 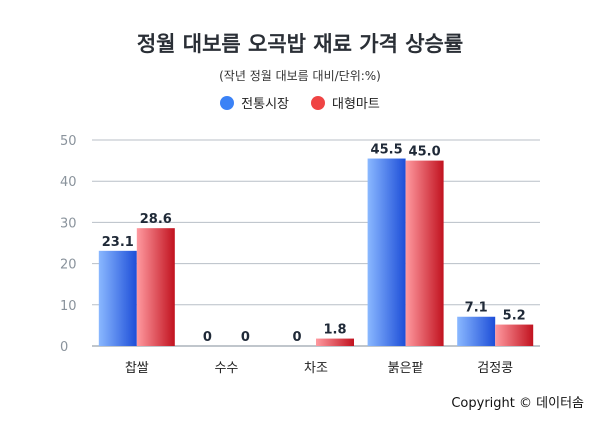 What do you see at coordinates (156, 219) in the screenshot?
I see `data-label-large-mart: 28.6` at bounding box center [156, 219].